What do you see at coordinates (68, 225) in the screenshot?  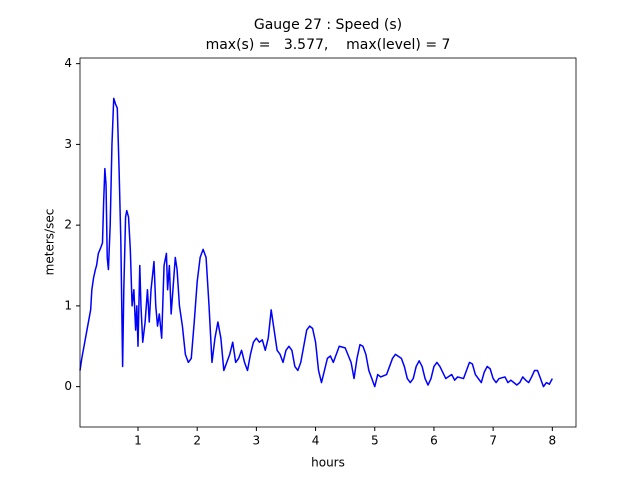 I see `y-tick-label: 2` at bounding box center [68, 225].